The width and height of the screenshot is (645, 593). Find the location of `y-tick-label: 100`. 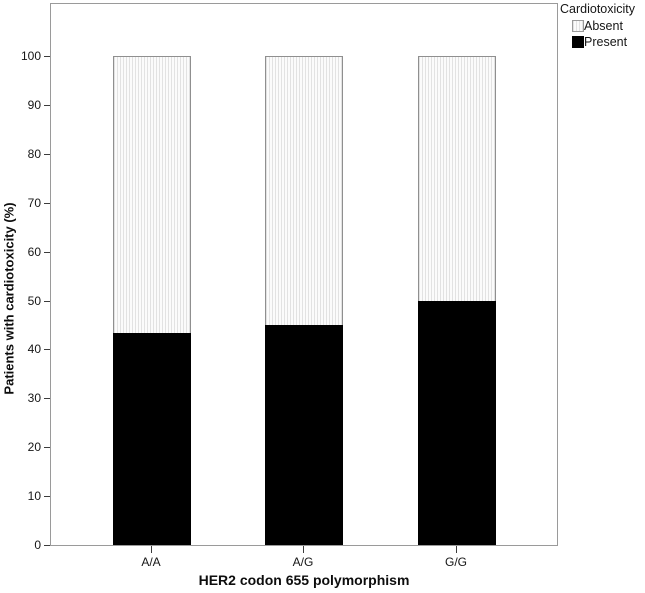

y-tick-label: 100 is located at coordinates (30, 56).